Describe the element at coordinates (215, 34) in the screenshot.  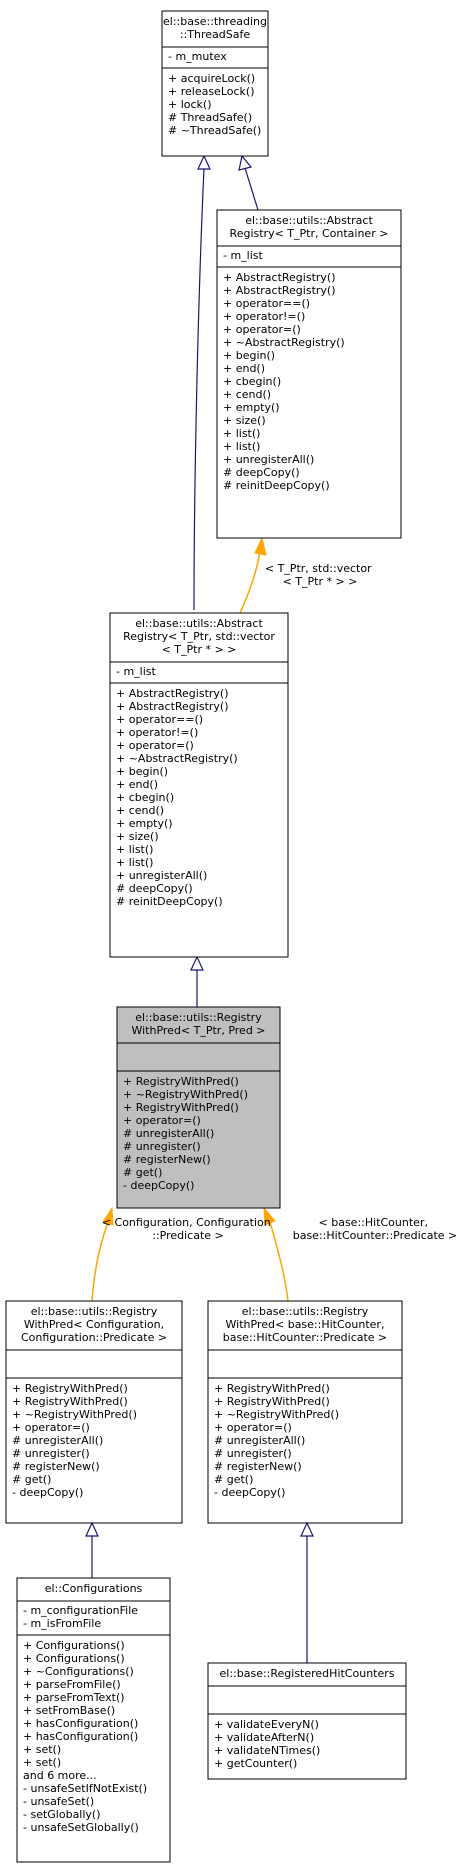
I see `class-title-line: ::ThreadSafe` at that location.